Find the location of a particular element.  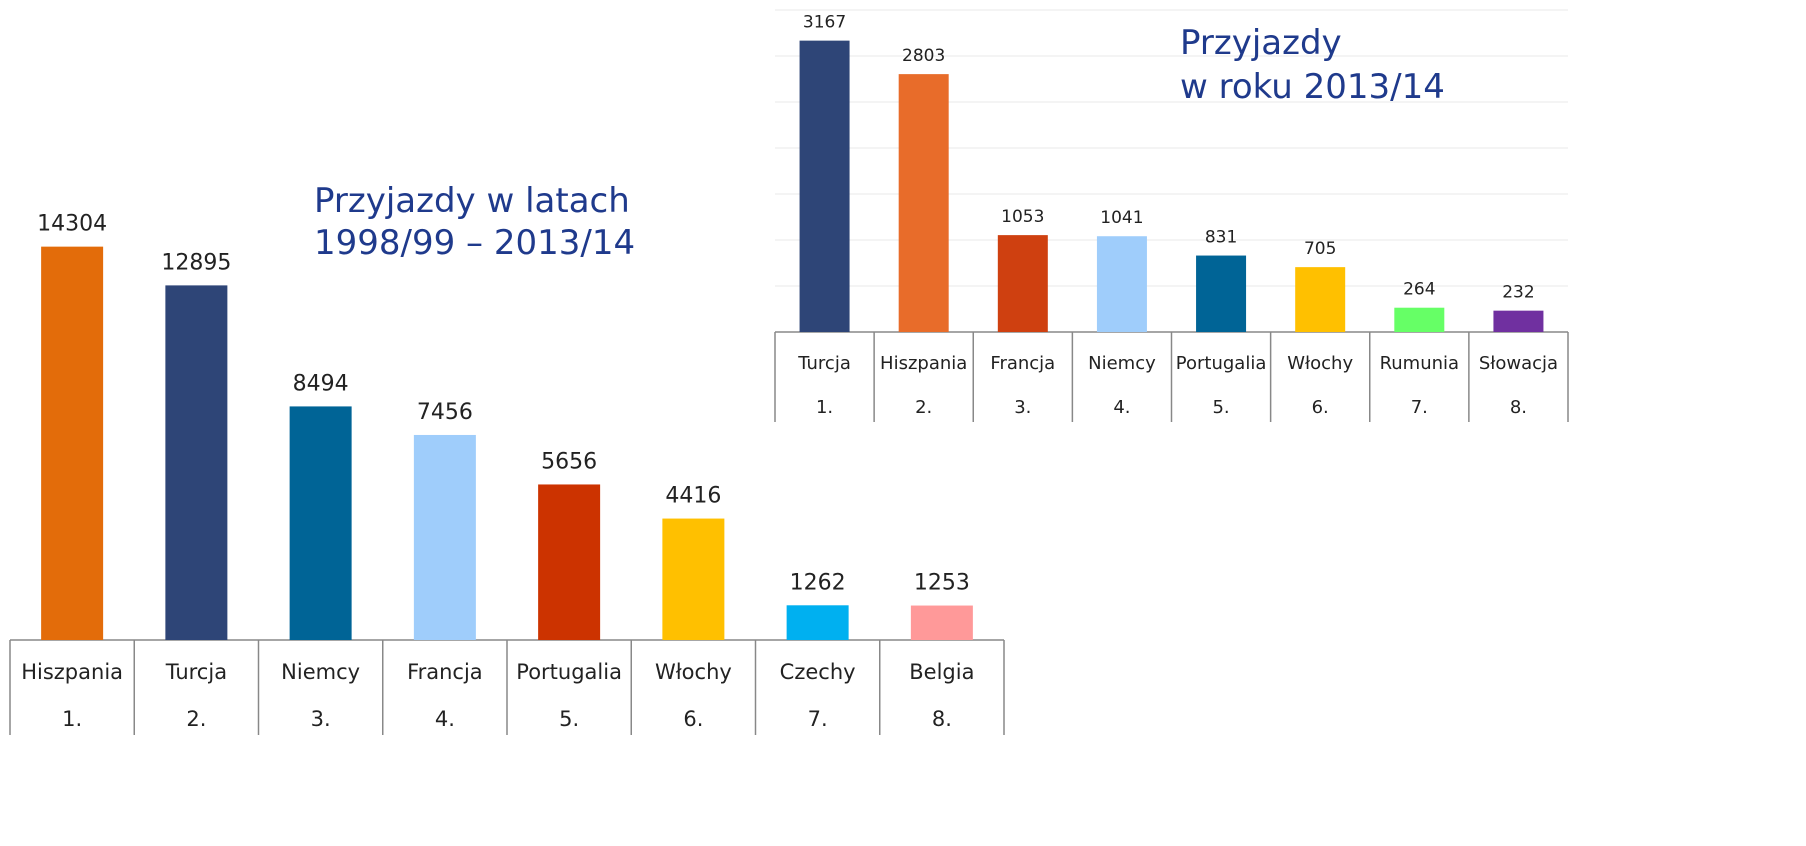

value-label: 14304 is located at coordinates (72, 224).